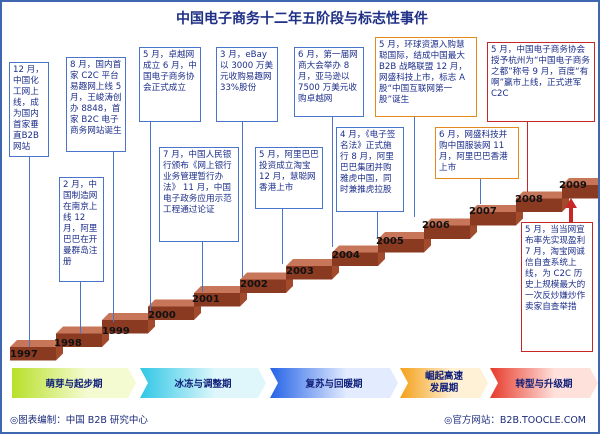 This screenshot has height=434, width=600. Describe the element at coordinates (302, 19) in the screenshot. I see `diagram-title: 中国电子商务十二年五阶段与标志性事件` at that location.